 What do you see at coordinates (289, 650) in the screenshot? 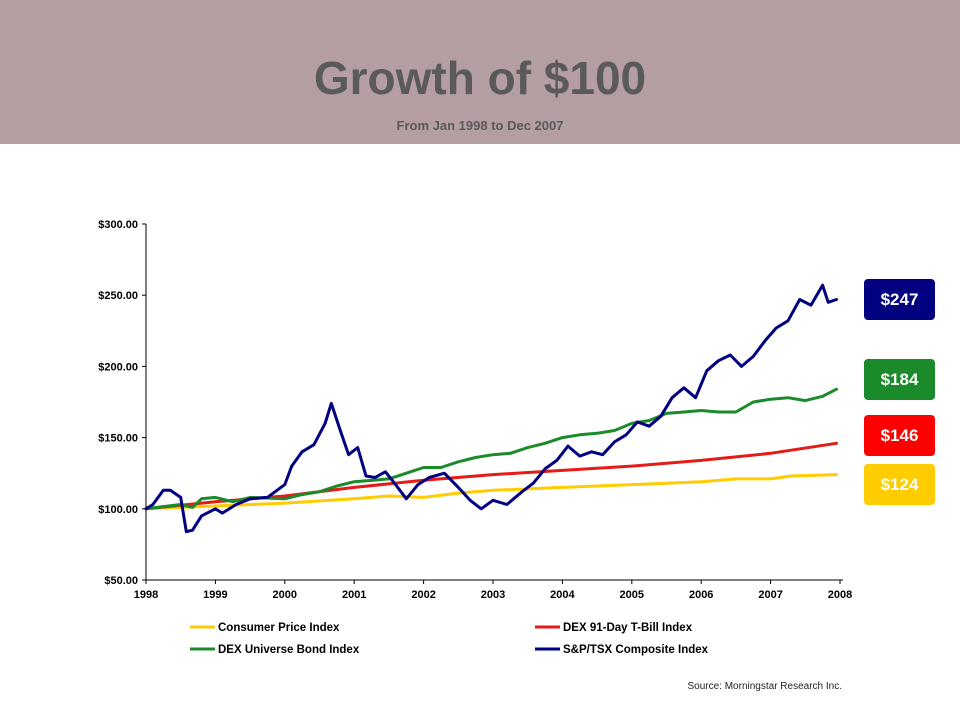
I see `legend-label-2: DEX Universe Bond Index` at bounding box center [289, 650].